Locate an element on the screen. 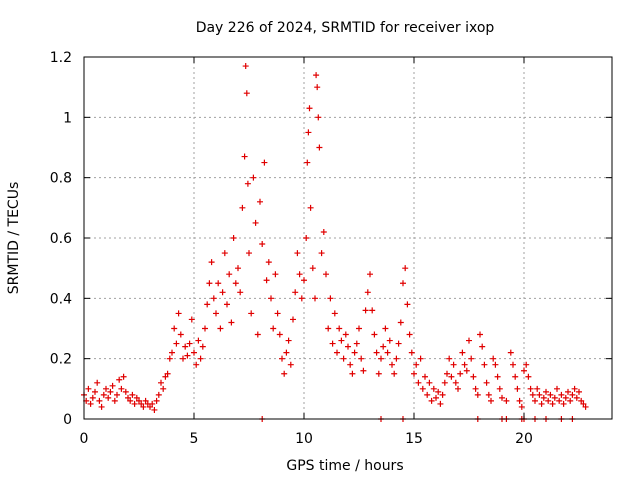  y-tick-label: 0 is located at coordinates (67, 420).